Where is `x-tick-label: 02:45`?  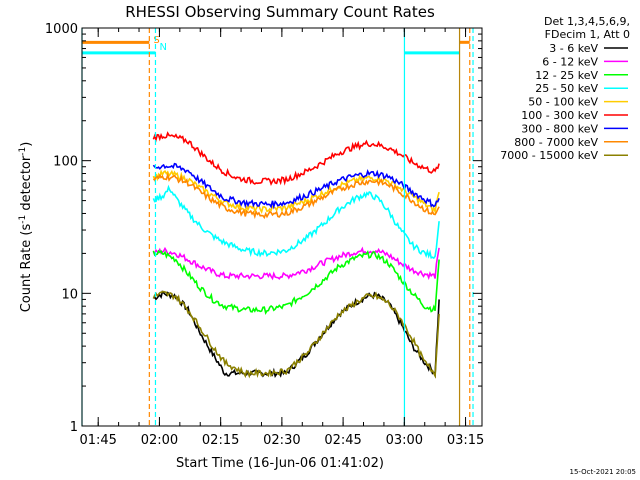
x-tick-label: 02:45 is located at coordinates (342, 440).